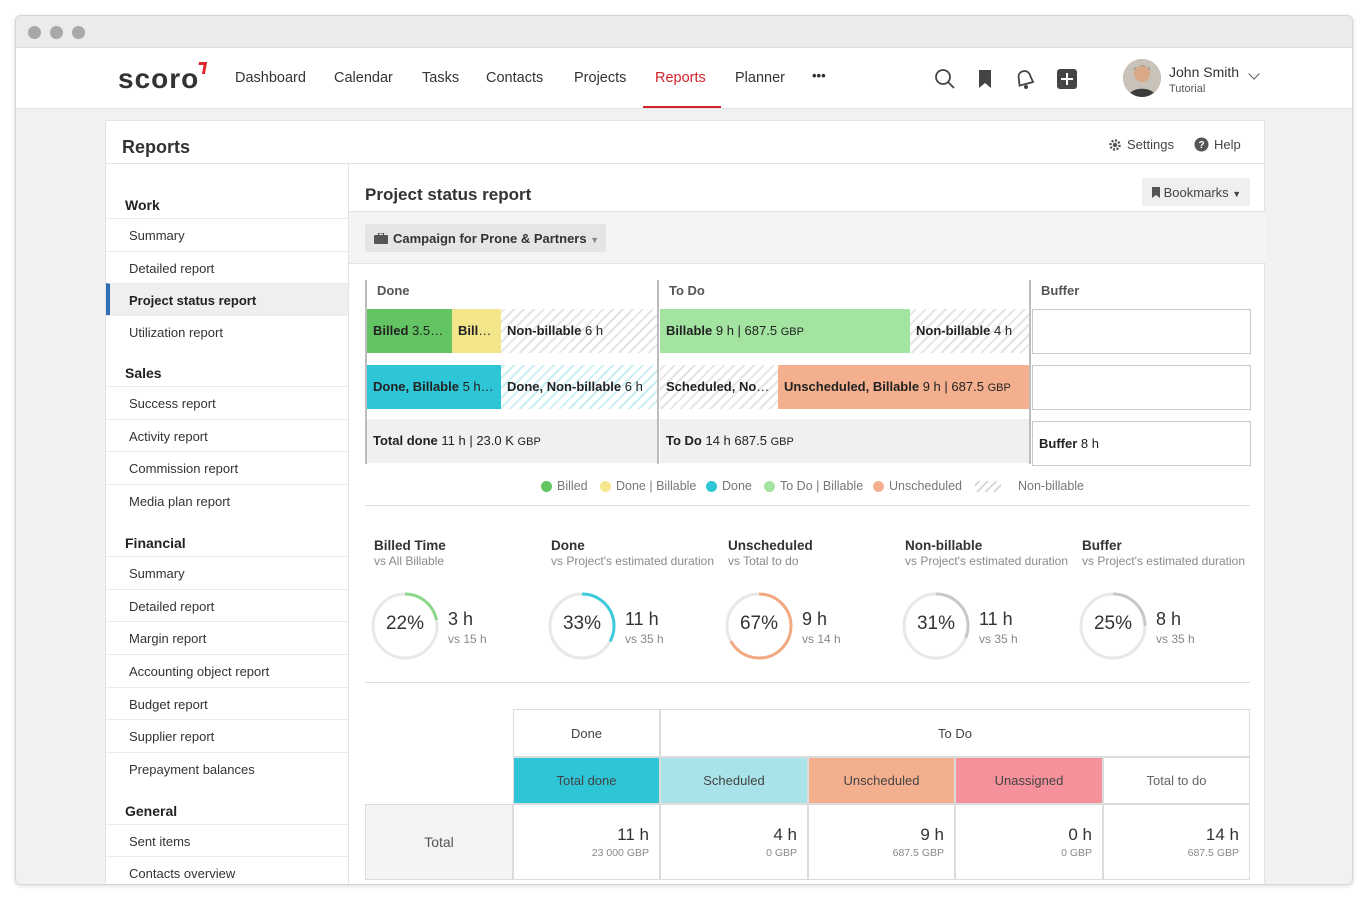 The width and height of the screenshot is (1366, 898). I want to click on sidebar-item-work-summary: Summary, so click(227, 234).